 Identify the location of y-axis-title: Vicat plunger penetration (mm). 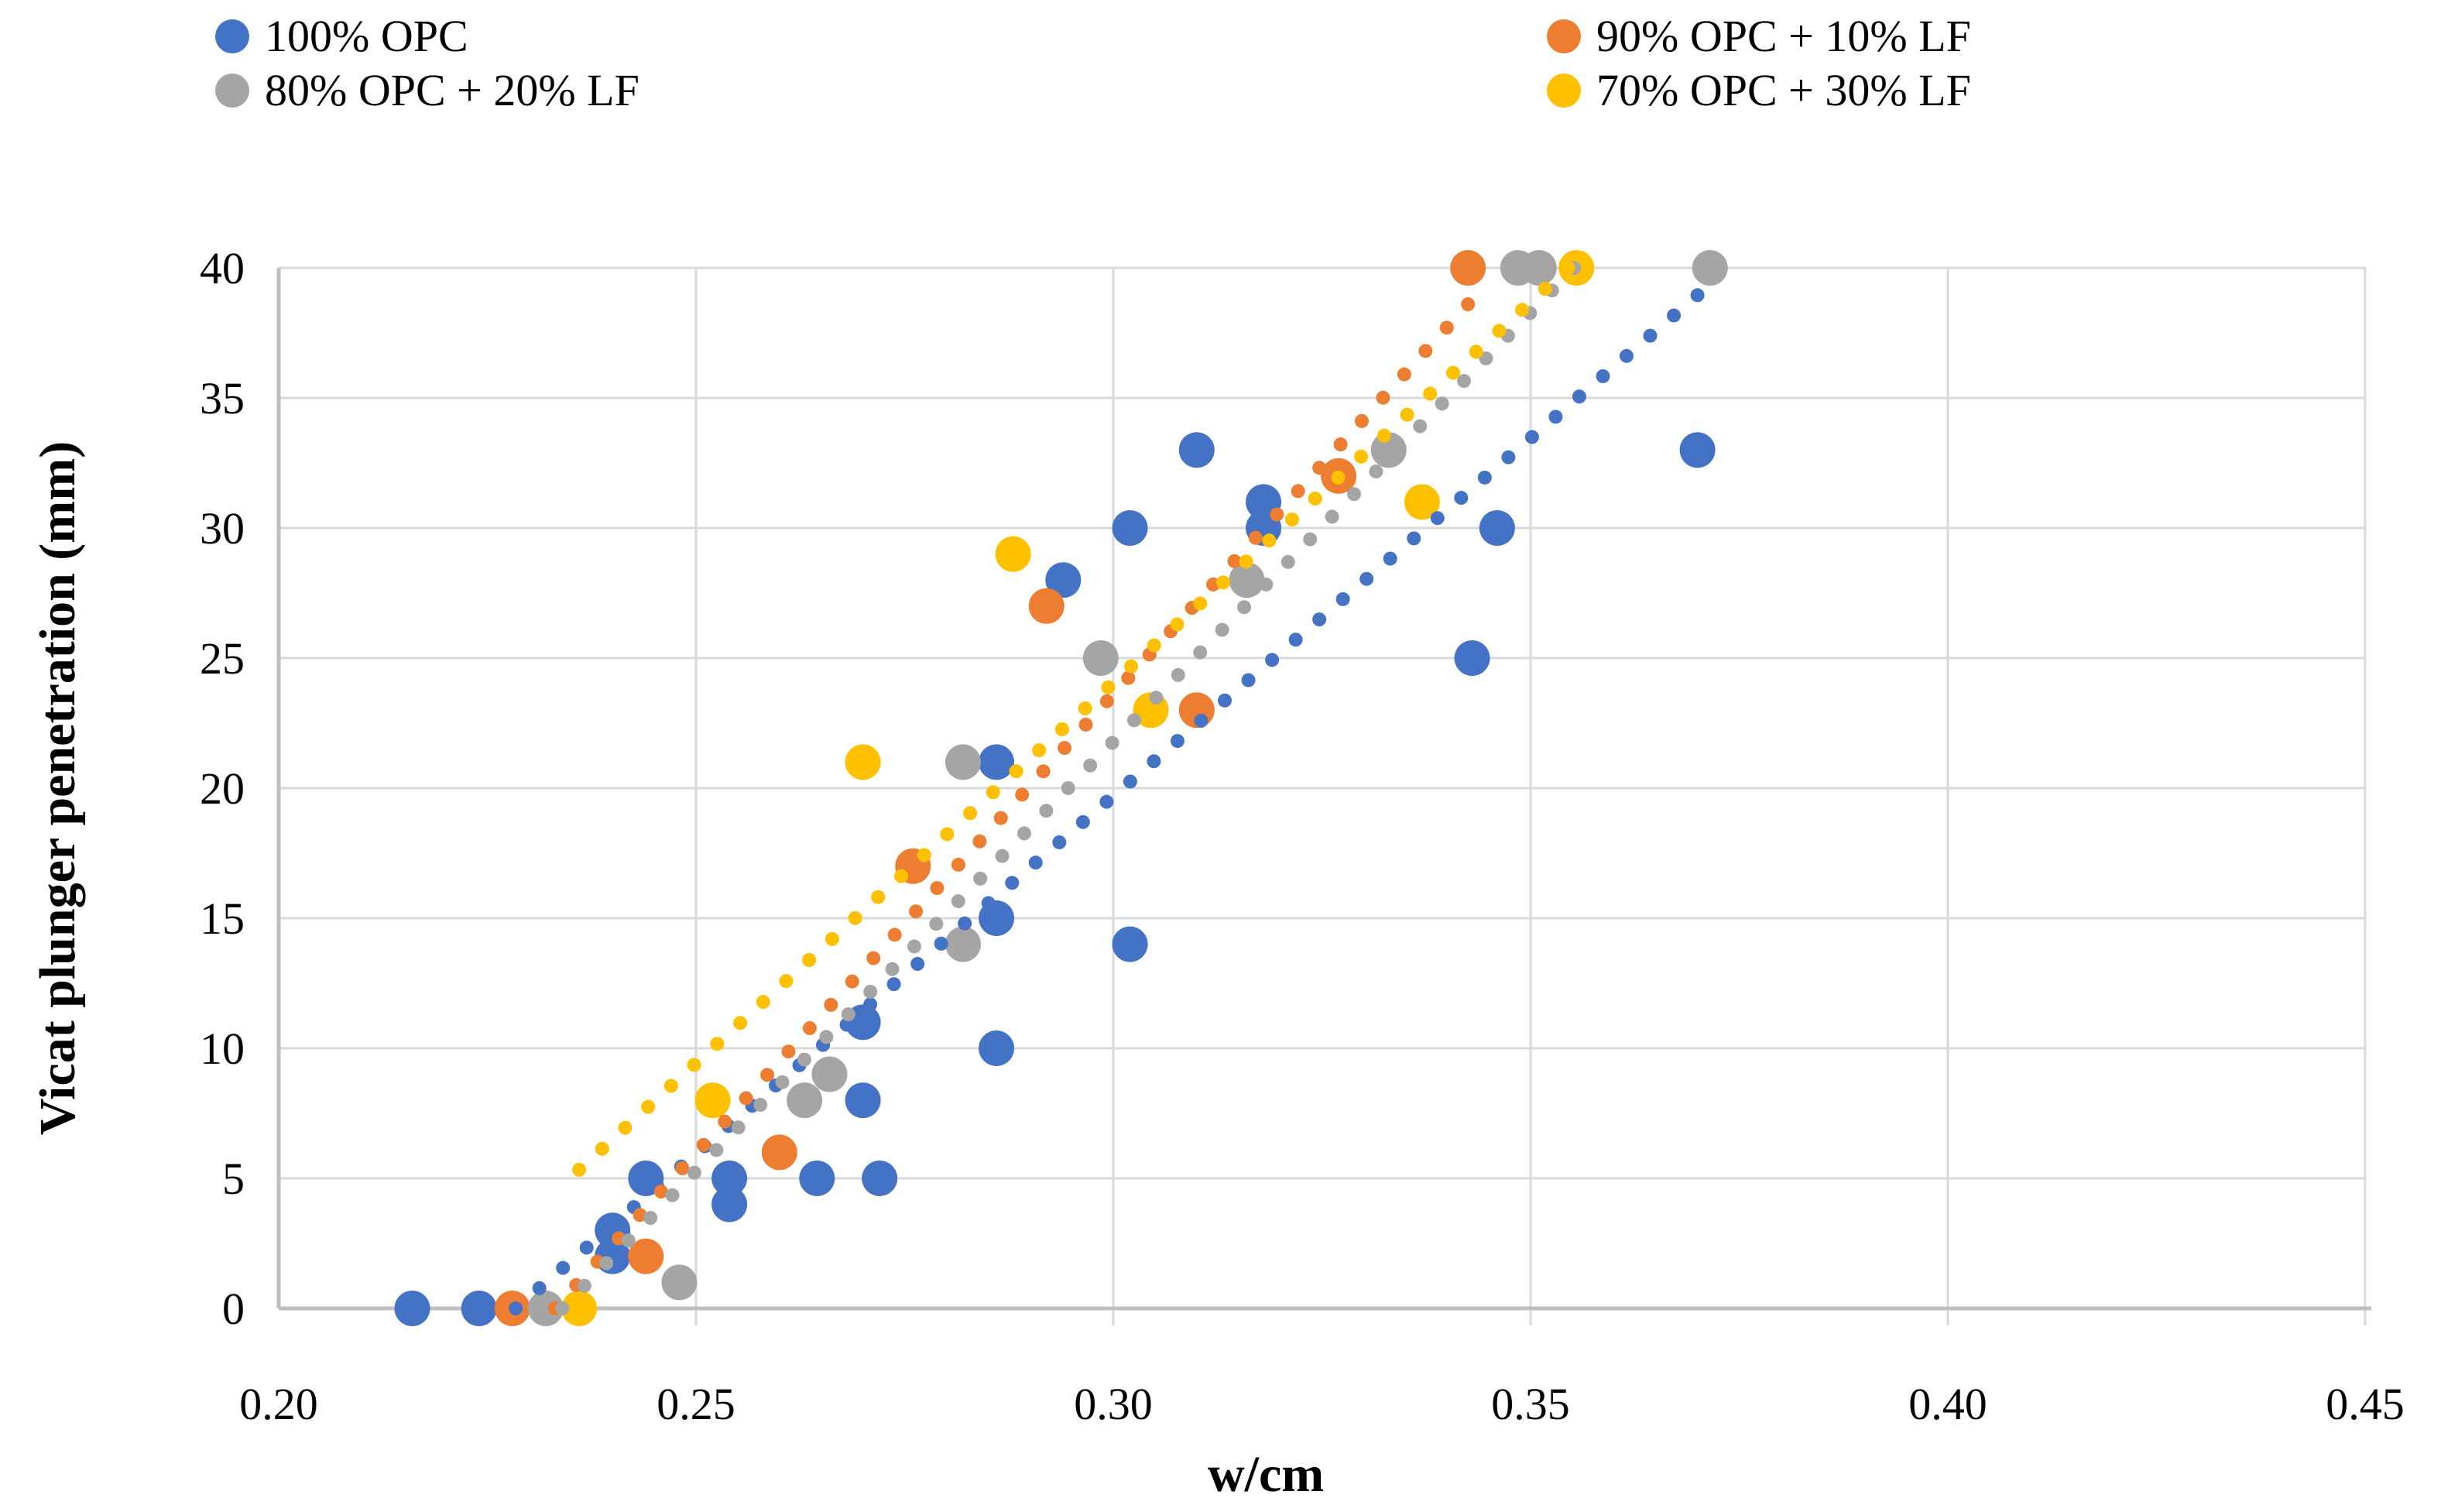
(57, 788).